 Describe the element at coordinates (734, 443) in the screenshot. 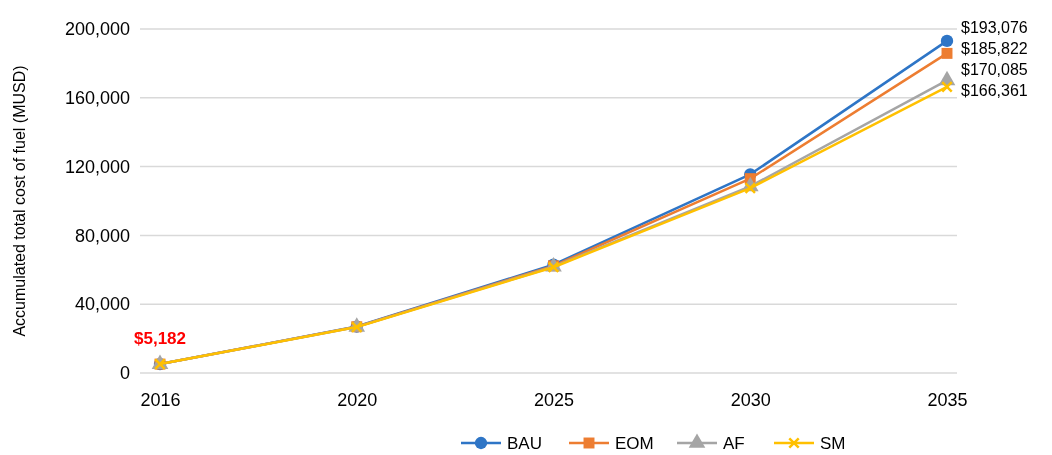

I see `legend-label: AF` at that location.